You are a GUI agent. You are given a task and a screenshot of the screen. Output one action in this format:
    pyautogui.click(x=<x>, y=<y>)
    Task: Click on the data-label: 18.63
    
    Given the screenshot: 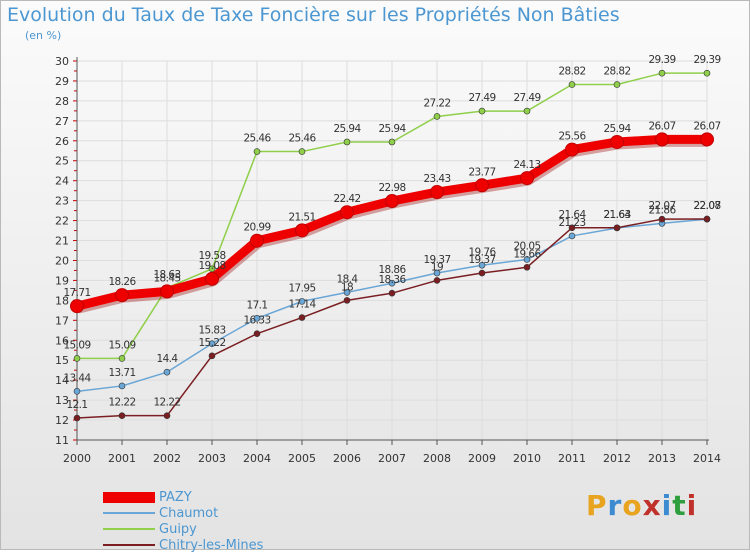 What is the action you would take?
    pyautogui.click(x=166, y=275)
    